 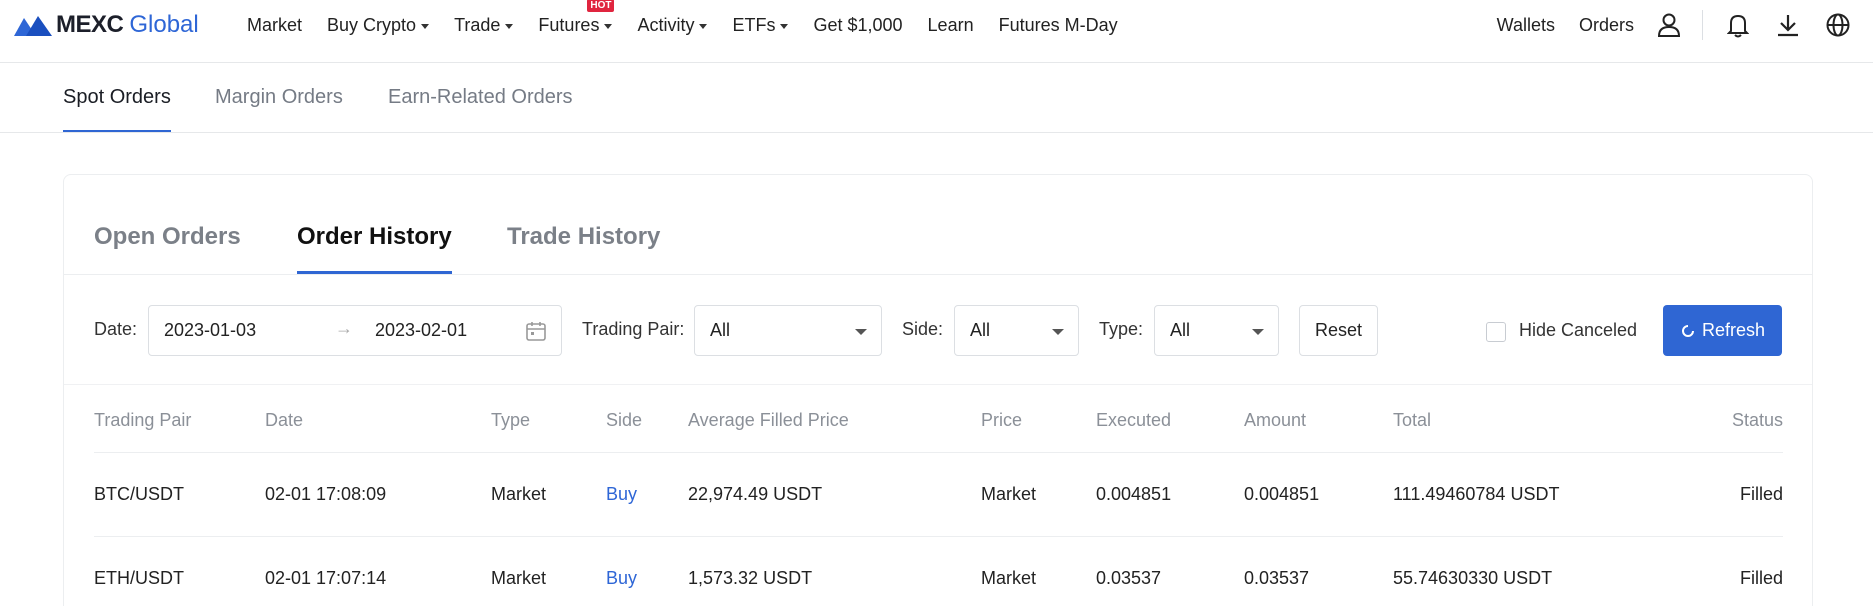 I want to click on cell-pair: ETH/USDT, so click(x=179, y=571).